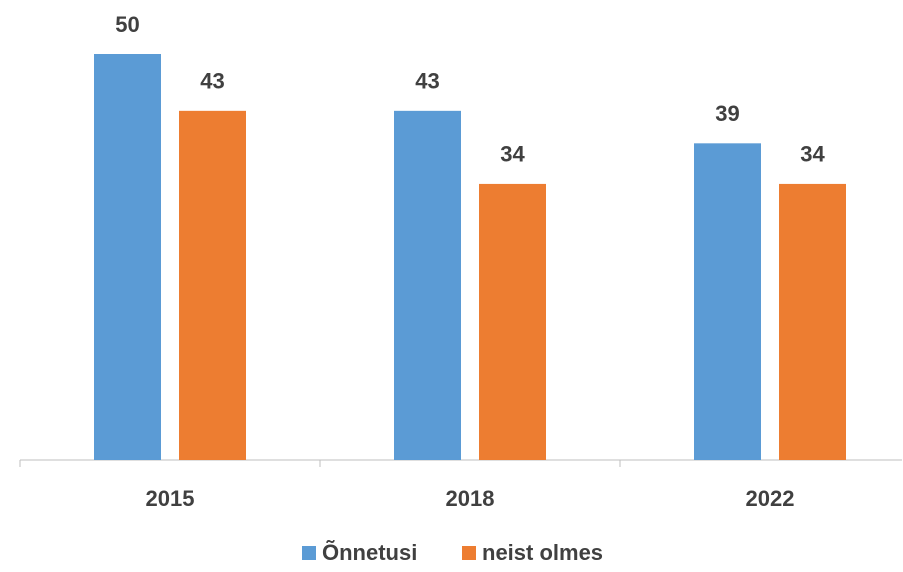 The width and height of the screenshot is (903, 572). Describe the element at coordinates (170, 498) in the screenshot. I see `x-tick-label: 2015` at that location.